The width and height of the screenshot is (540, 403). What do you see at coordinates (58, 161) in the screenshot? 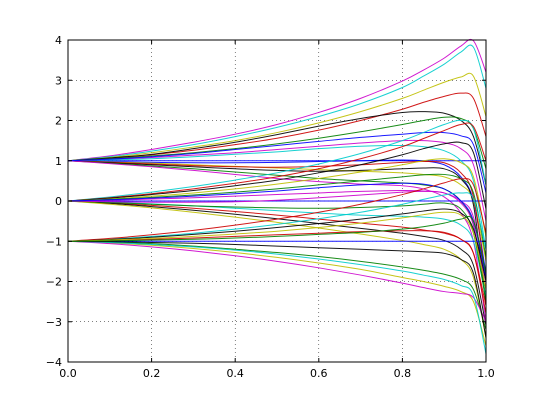
I see `y-tick-label: 1` at bounding box center [58, 161].